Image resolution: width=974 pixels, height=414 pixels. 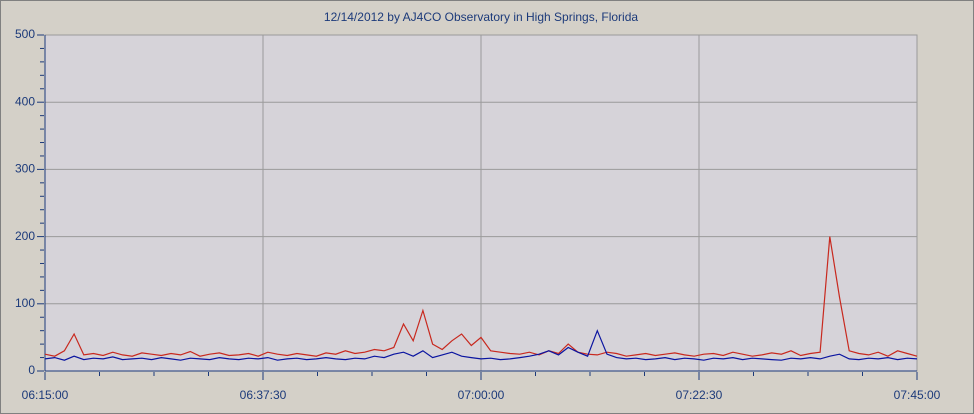 What do you see at coordinates (481, 345) in the screenshot?
I see `series-line` at bounding box center [481, 345].